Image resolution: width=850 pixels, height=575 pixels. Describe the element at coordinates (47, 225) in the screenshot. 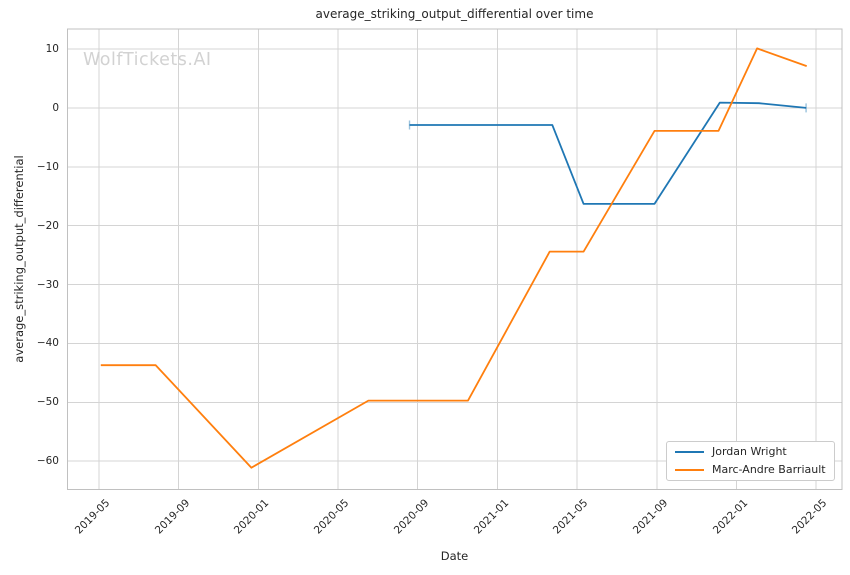

I see `y-tick-label: −20` at that location.